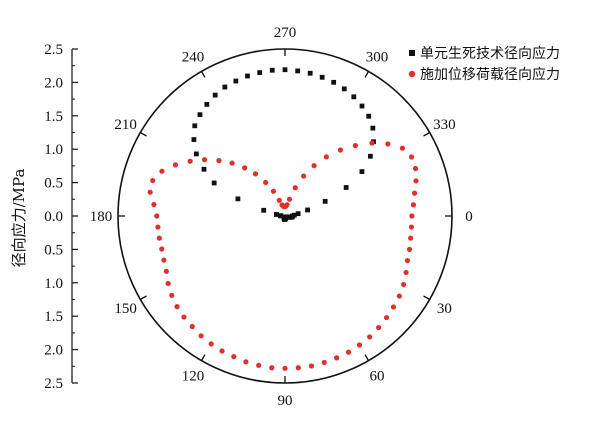  Describe the element at coordinates (377, 58) in the screenshot. I see `angle-tick-label: 300` at that location.